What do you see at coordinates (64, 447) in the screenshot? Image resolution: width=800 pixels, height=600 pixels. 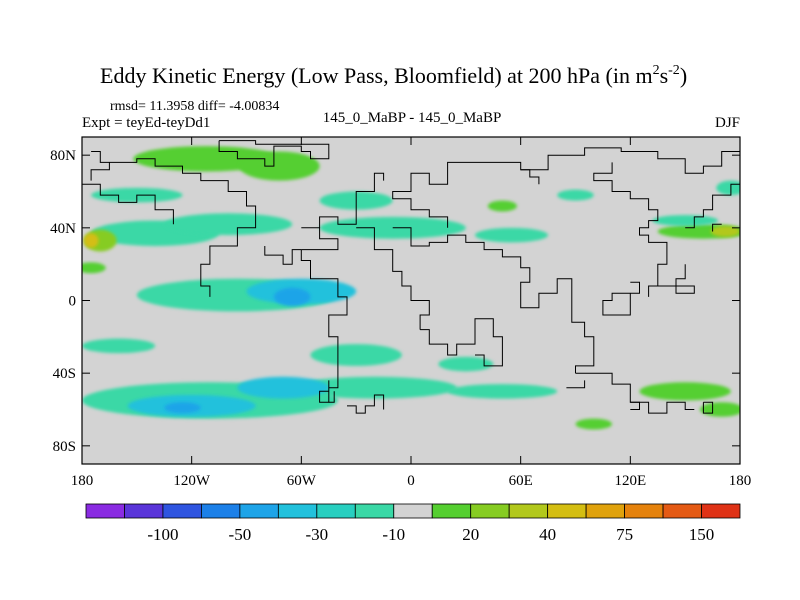 I see `y-tick-label: 80S` at bounding box center [64, 447].